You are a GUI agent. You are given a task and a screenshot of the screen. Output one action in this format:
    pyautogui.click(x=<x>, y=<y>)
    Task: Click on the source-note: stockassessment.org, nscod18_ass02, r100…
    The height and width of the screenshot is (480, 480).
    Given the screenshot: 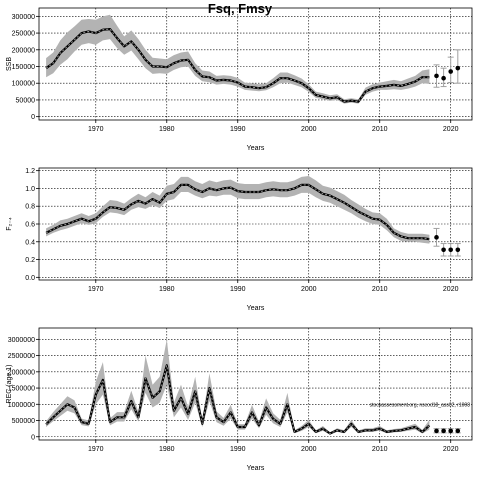 What is the action you would take?
    pyautogui.click(x=420, y=405)
    